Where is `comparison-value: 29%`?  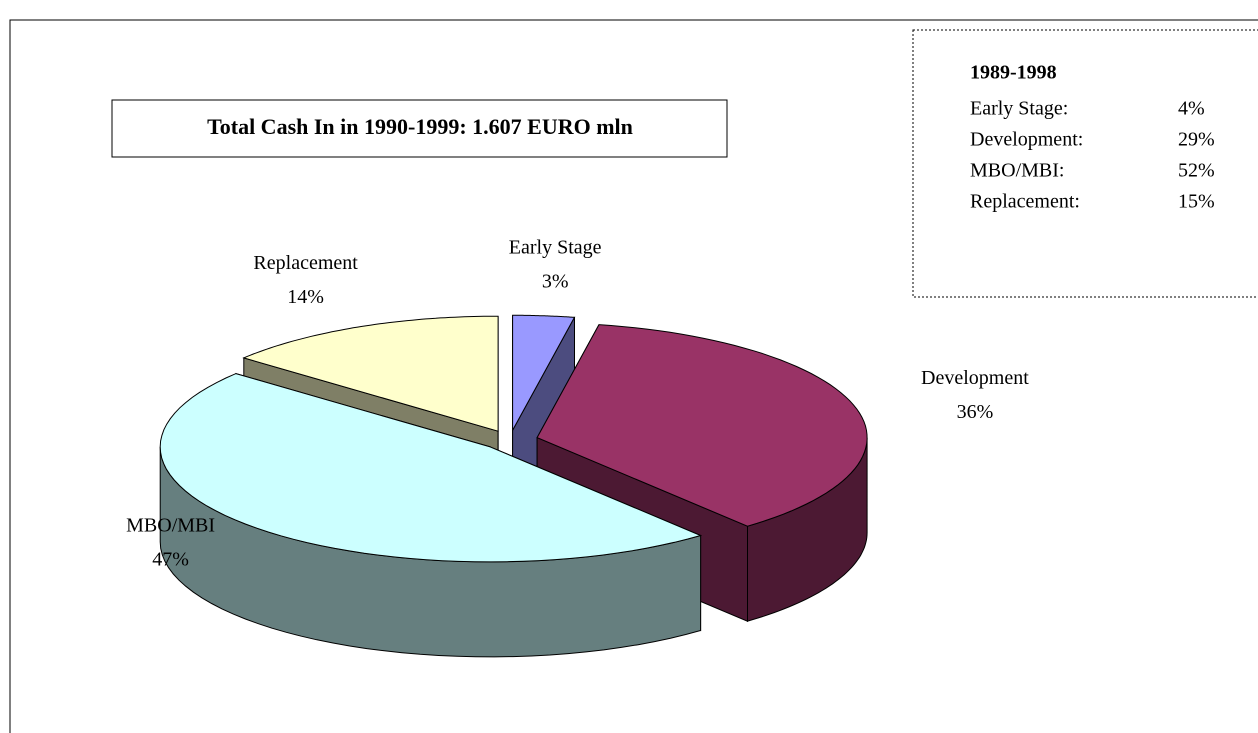
comparison-value: 29% is located at coordinates (1196, 140).